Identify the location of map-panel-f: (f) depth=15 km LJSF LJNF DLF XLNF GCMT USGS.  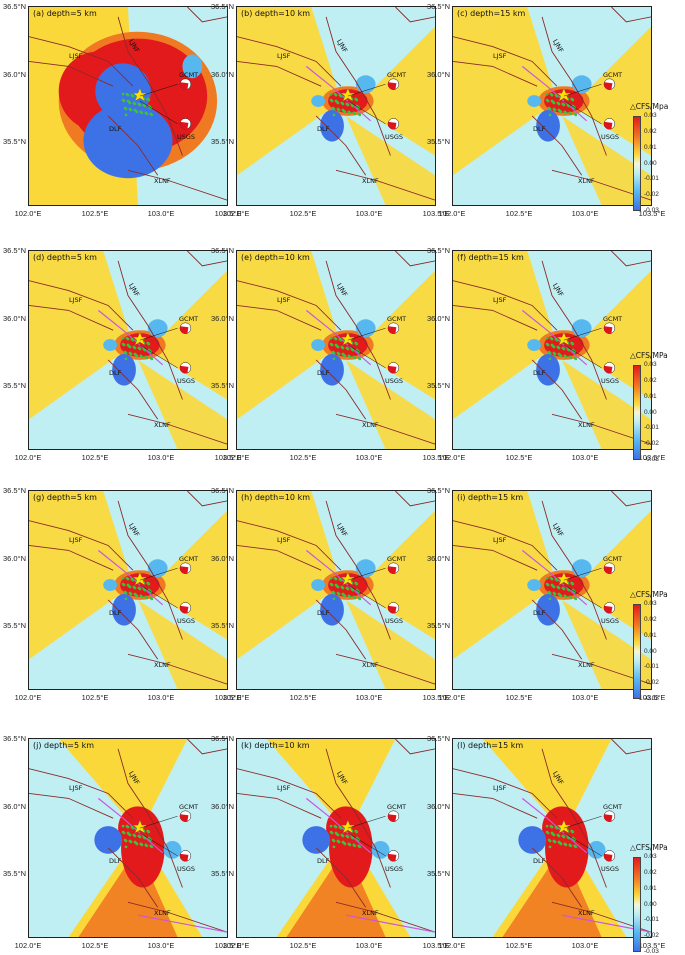
(552, 350).